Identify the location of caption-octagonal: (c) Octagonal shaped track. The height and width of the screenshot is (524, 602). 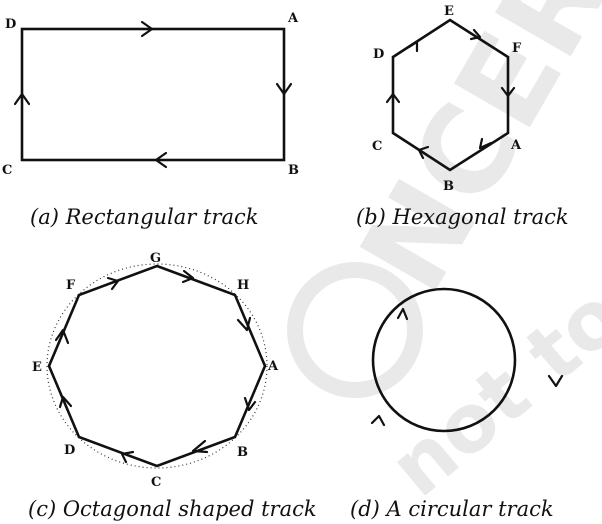
(172, 509).